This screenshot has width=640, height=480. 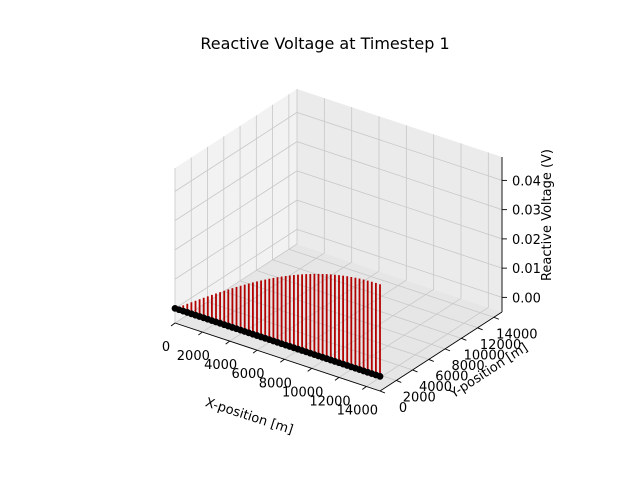 I want to click on z-tick-label: 0.00, so click(x=526, y=298).